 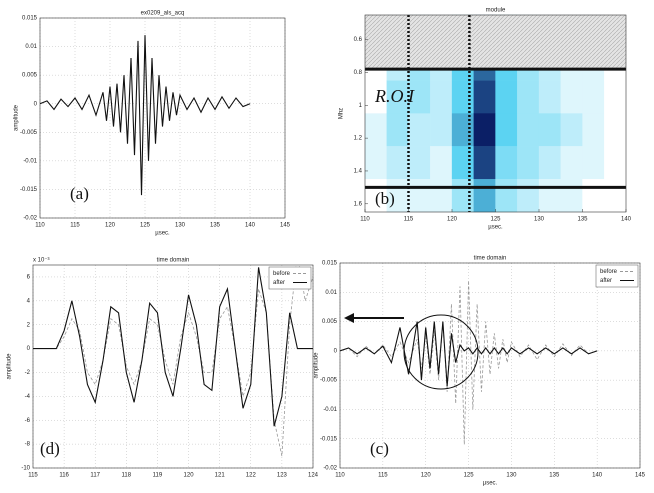 I want to click on x-tick-label: 140, so click(x=597, y=476).